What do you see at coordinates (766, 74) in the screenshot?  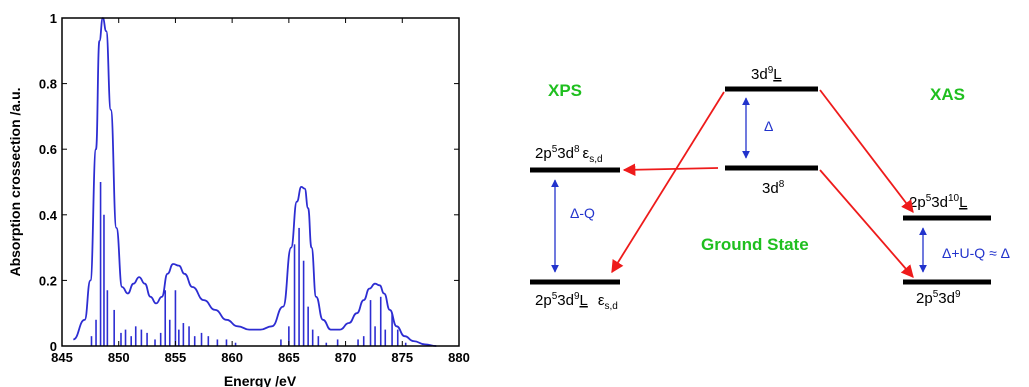 I see `label-gs-upper: 3d9L` at bounding box center [766, 74].